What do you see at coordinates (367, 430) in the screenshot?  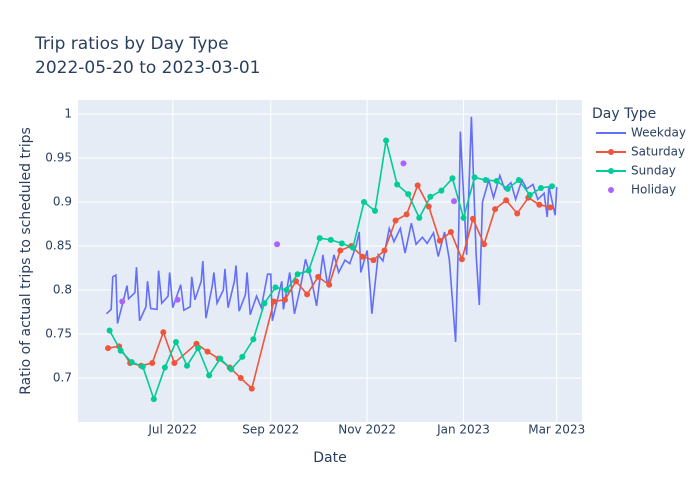 I see `x-tick-label: Nov 2022` at bounding box center [367, 430].